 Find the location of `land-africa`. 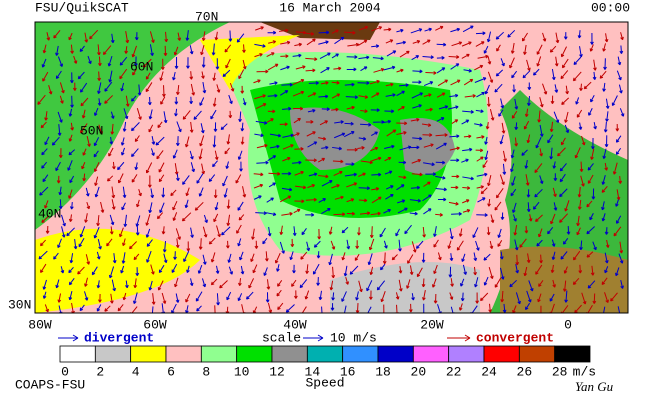

land-africa is located at coordinates (564, 279).